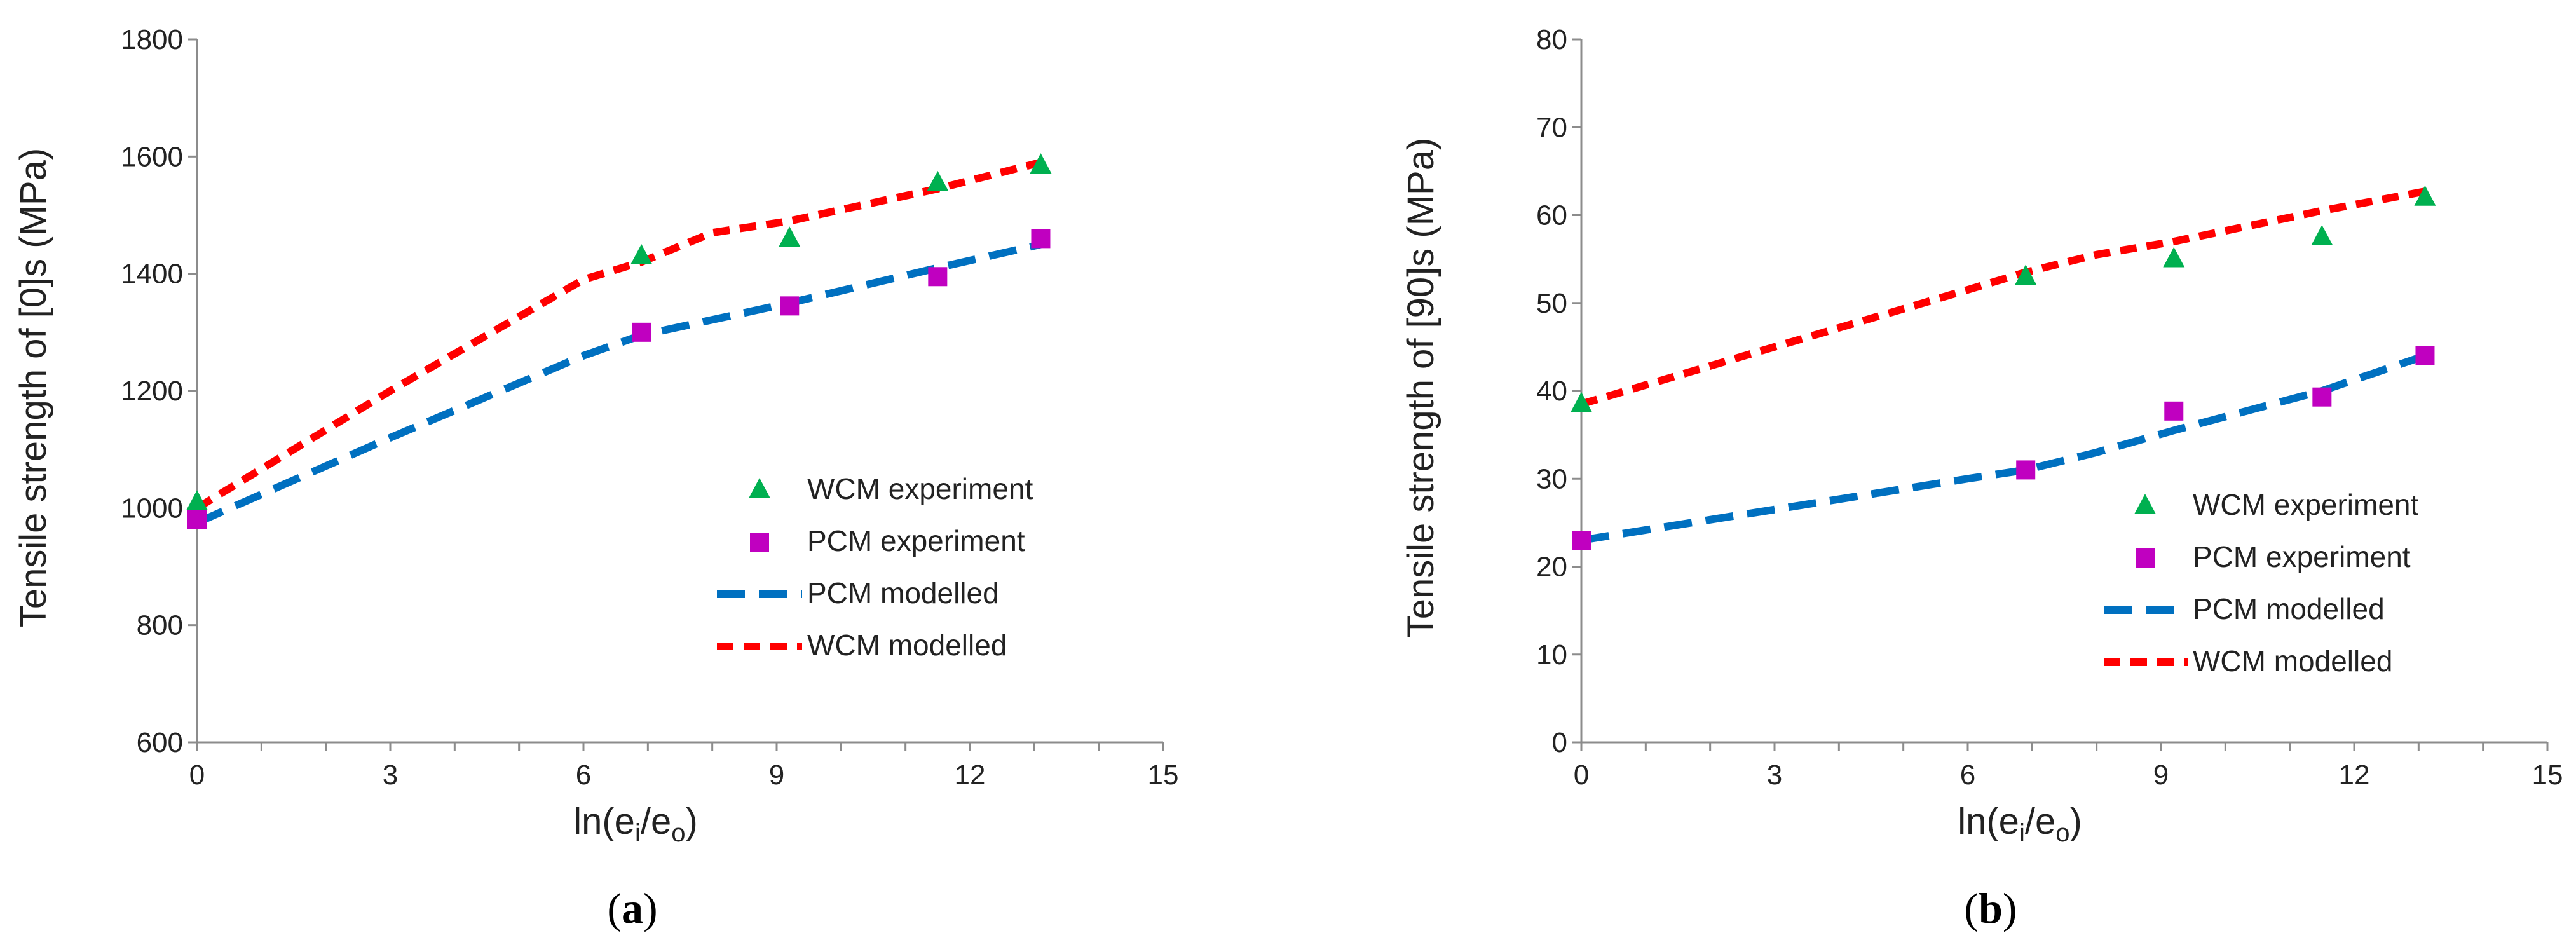 This screenshot has height=933, width=2576. I want to click on y-tick-label: 0, so click(1559, 742).